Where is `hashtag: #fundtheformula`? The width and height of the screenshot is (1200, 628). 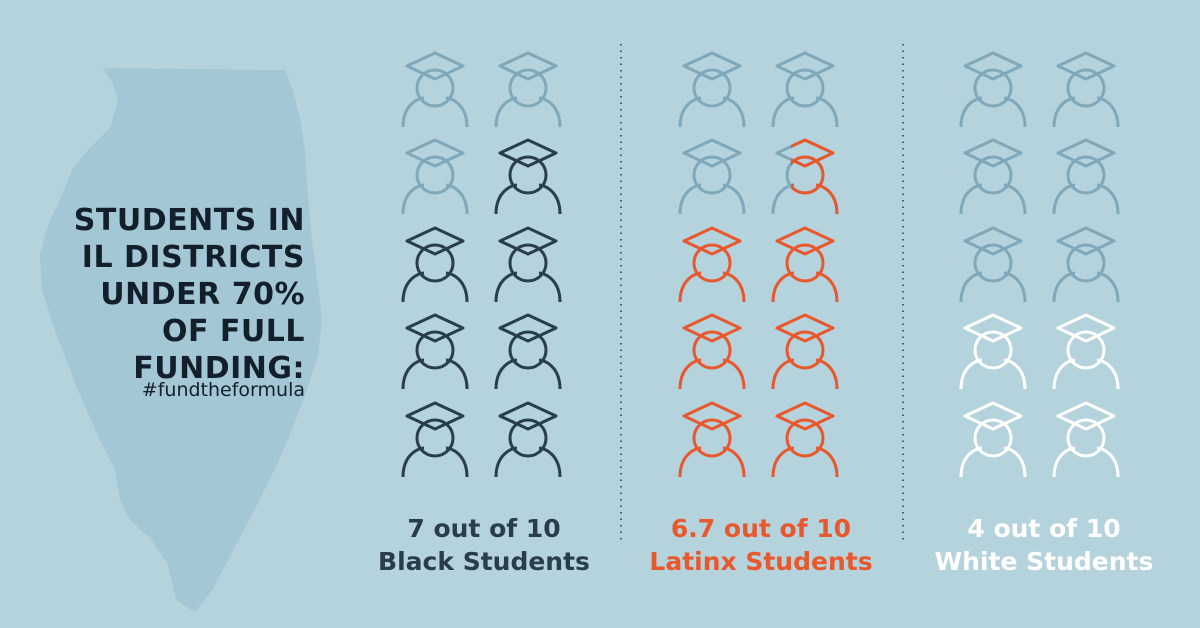
hashtag: #fundtheformula is located at coordinates (223, 390).